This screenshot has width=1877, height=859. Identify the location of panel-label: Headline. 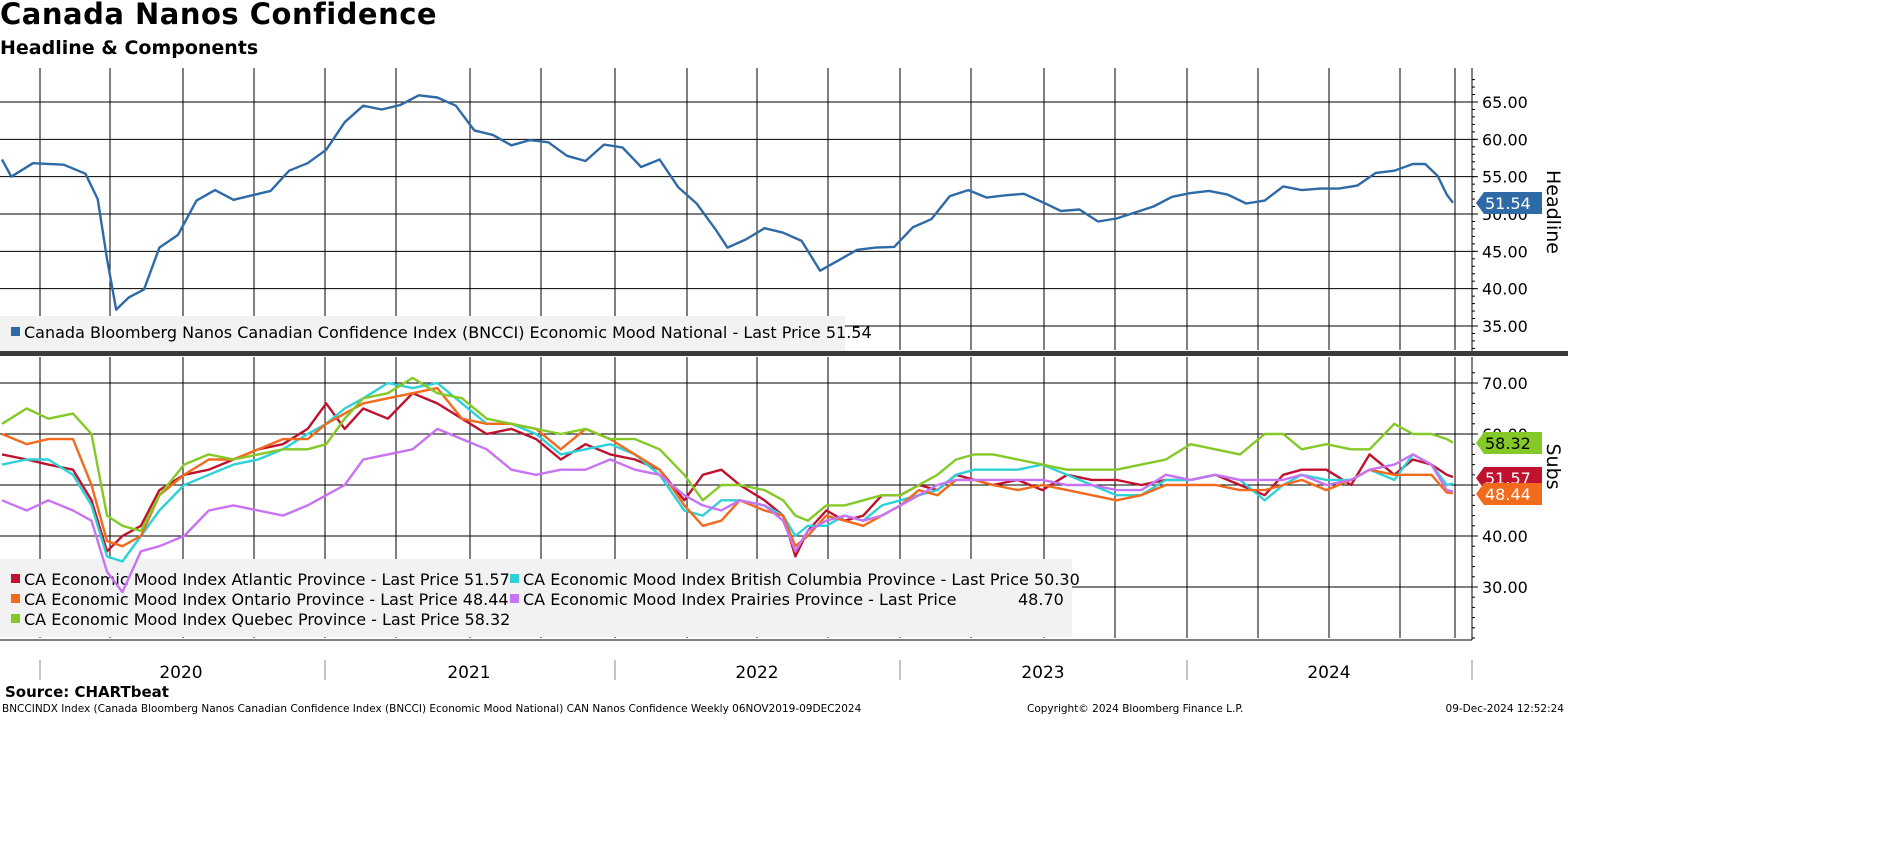
(1553, 212).